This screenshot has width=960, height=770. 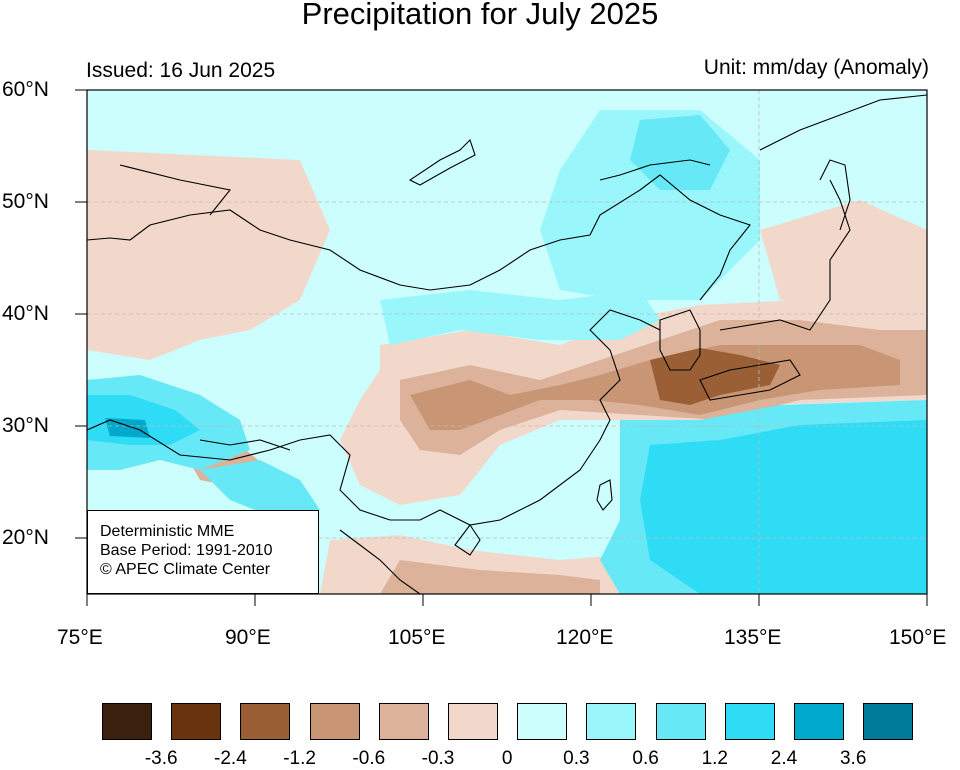 I want to click on lat-label-40n: 40°N, so click(x=25, y=313).